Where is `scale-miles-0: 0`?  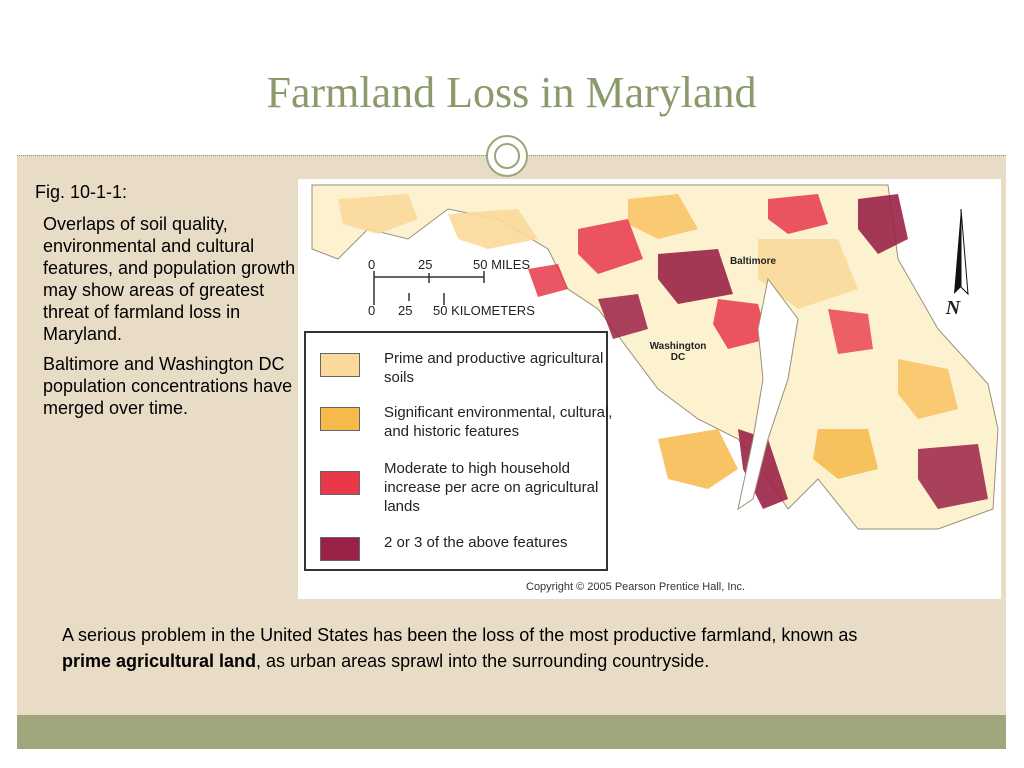
scale-miles-0: 0 is located at coordinates (372, 264).